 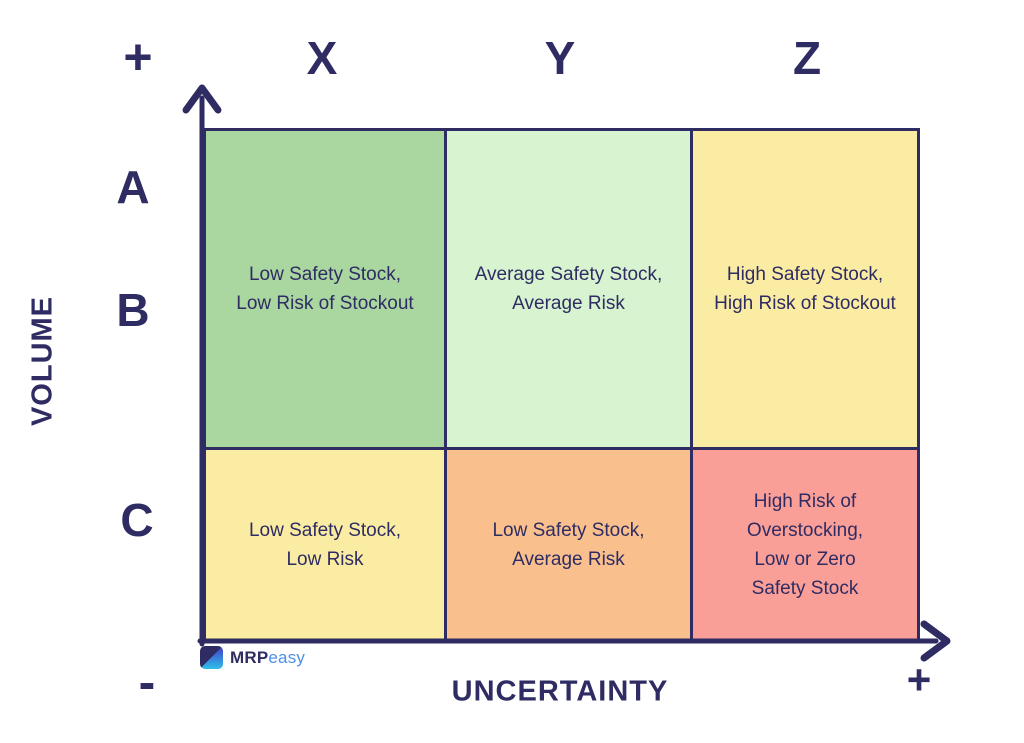 I want to click on matrix-cell-c-y: Low Safety Stock, Average Risk, so click(x=568, y=544).